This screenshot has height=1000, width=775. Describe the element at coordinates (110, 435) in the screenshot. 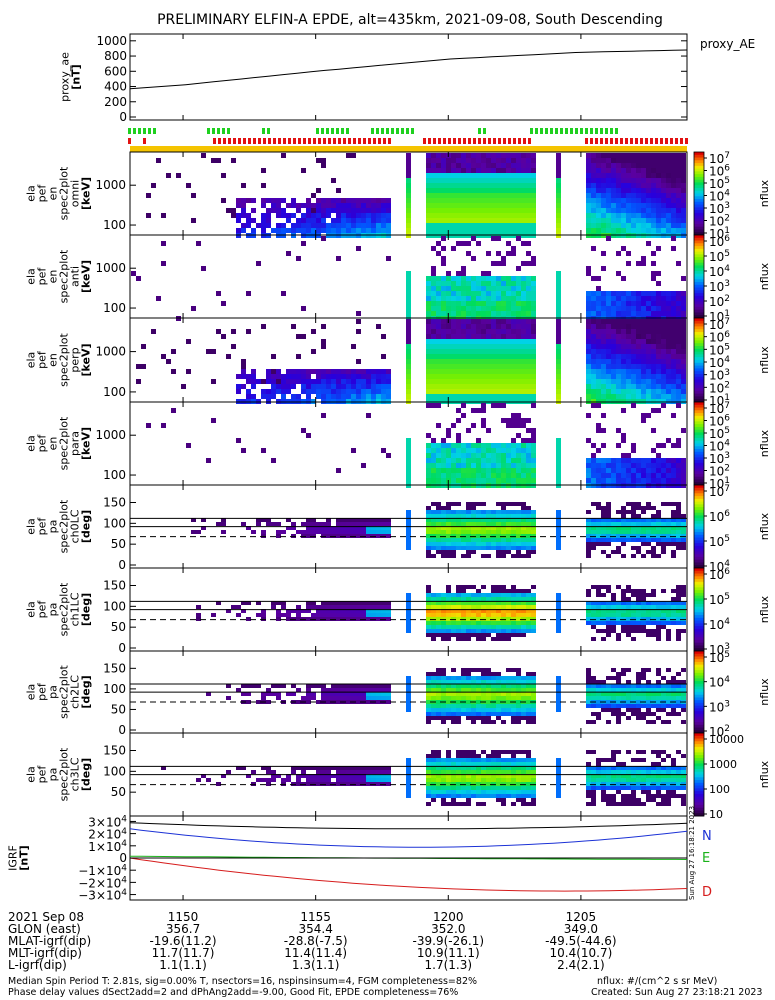

I see `ytick-label: 1000` at that location.